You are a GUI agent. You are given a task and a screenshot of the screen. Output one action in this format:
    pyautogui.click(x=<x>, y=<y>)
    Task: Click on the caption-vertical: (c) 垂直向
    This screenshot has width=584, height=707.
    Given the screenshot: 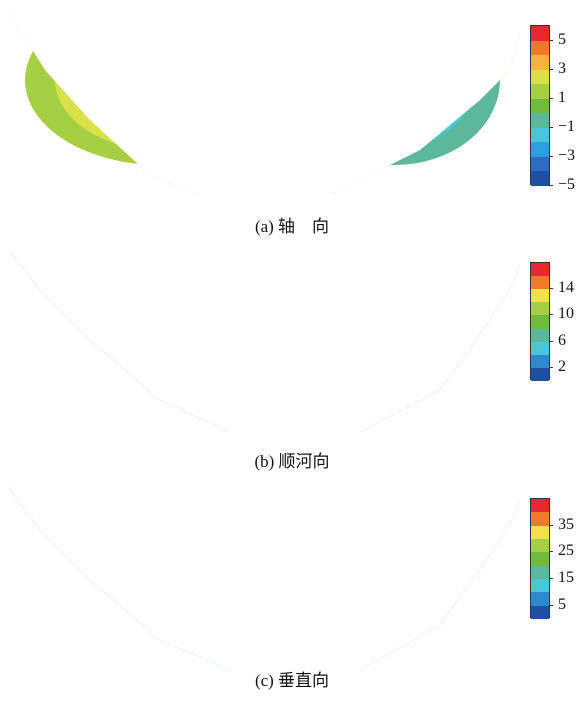 What is the action you would take?
    pyautogui.click(x=292, y=680)
    